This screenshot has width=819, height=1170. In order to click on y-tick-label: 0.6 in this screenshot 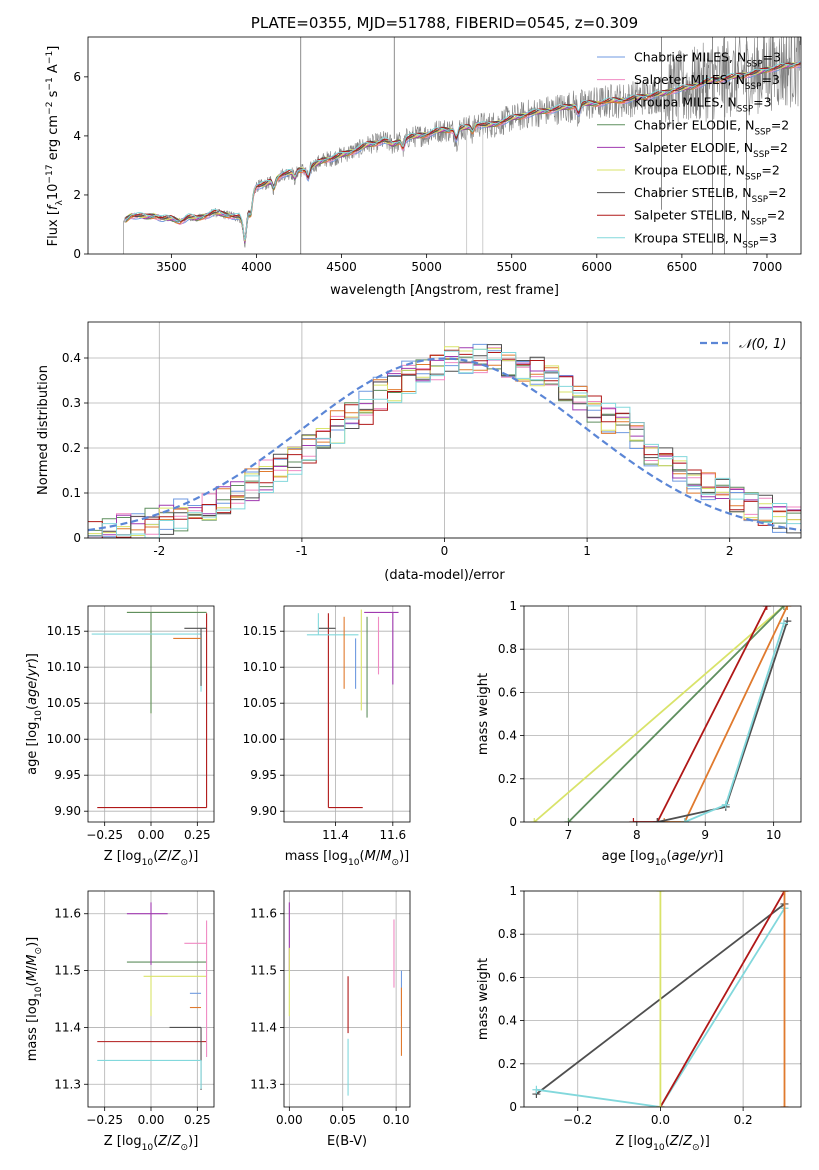, I will do `click(507, 692)`.